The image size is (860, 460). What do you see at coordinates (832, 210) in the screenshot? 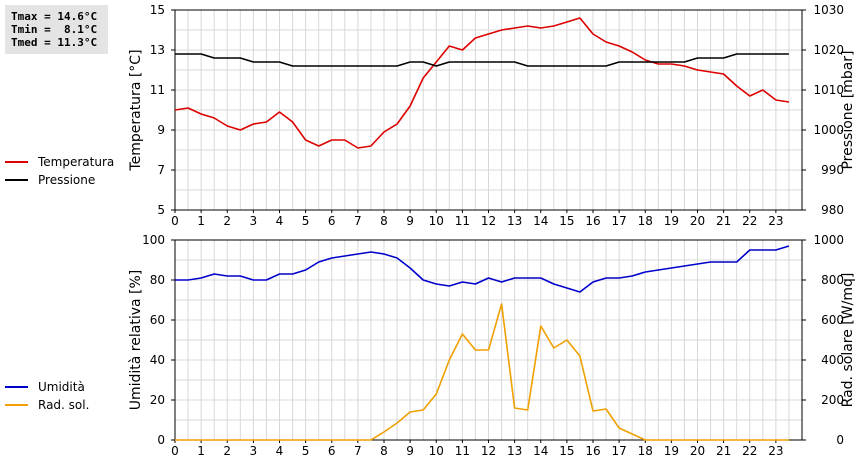
I see `y-right-tick-label: 980` at bounding box center [832, 210].